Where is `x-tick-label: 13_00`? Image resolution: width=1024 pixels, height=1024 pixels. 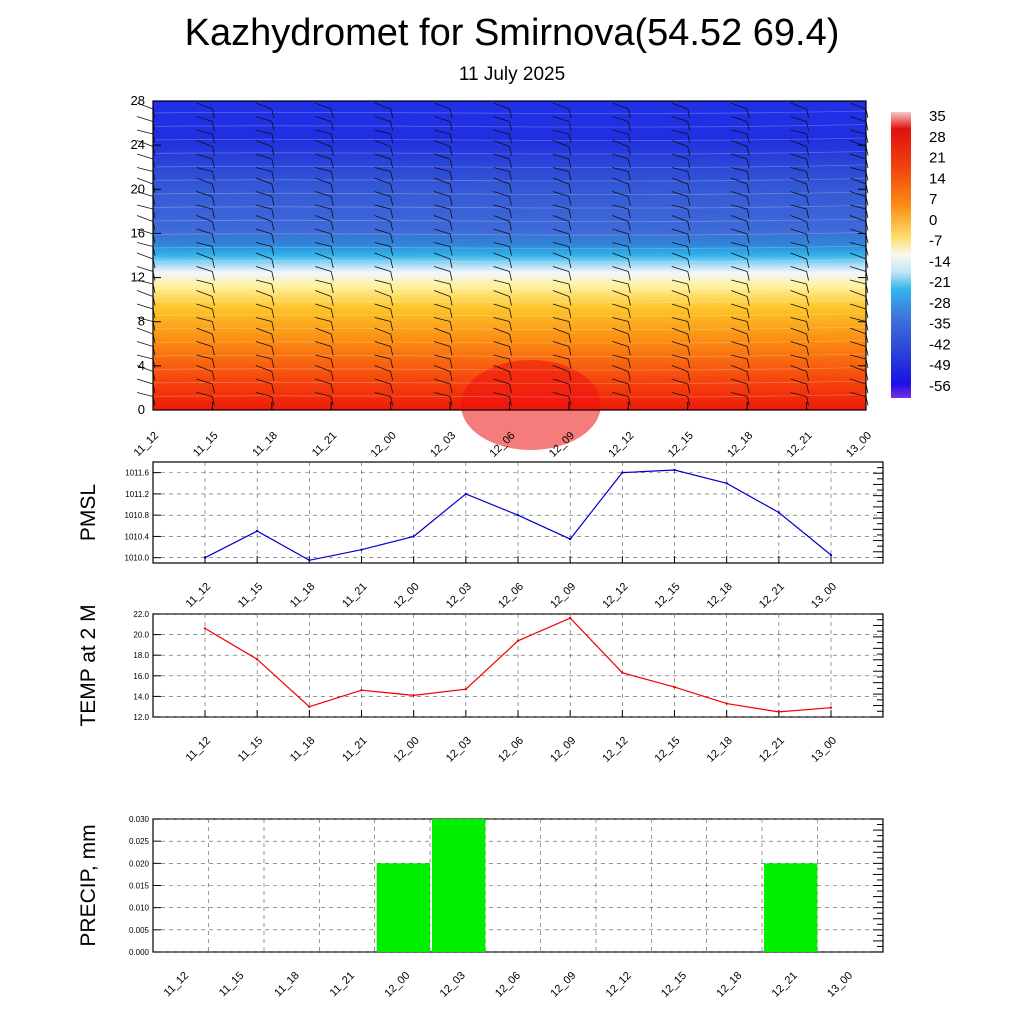 x-tick-label: 13_00 is located at coordinates (859, 445).